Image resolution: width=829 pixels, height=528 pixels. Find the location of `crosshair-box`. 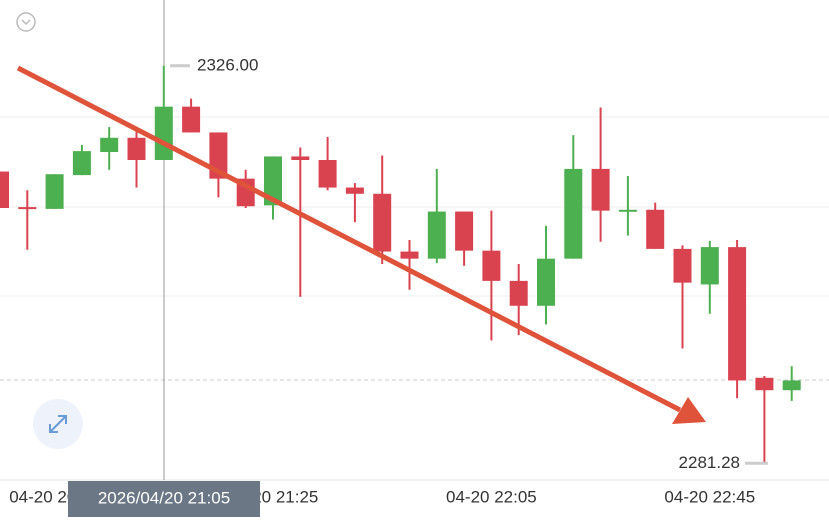

crosshair-box is located at coordinates (164, 499).